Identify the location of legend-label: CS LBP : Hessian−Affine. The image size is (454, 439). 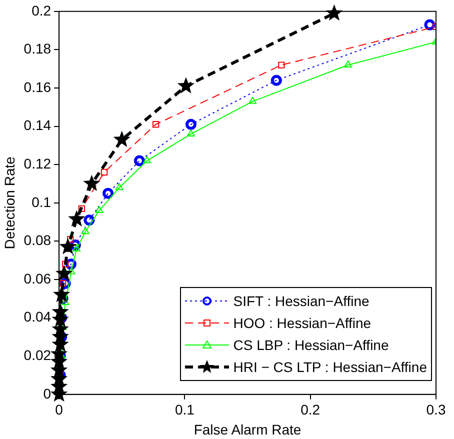
(311, 345).